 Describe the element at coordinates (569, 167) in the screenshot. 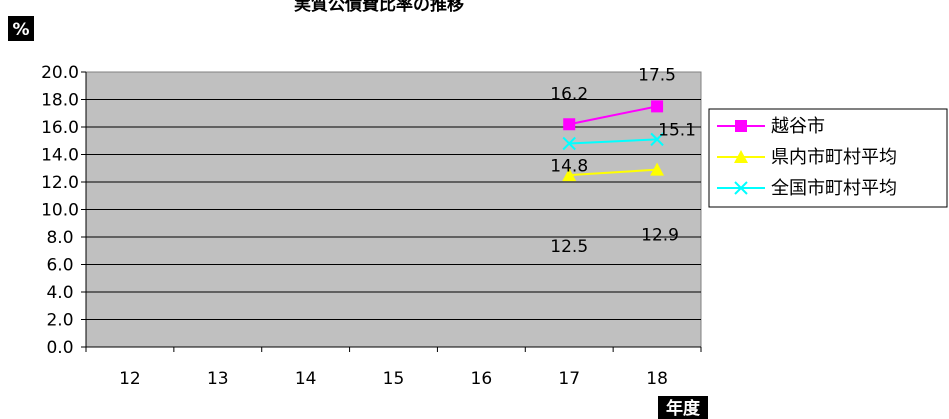

I see `data-label: 14.8` at that location.